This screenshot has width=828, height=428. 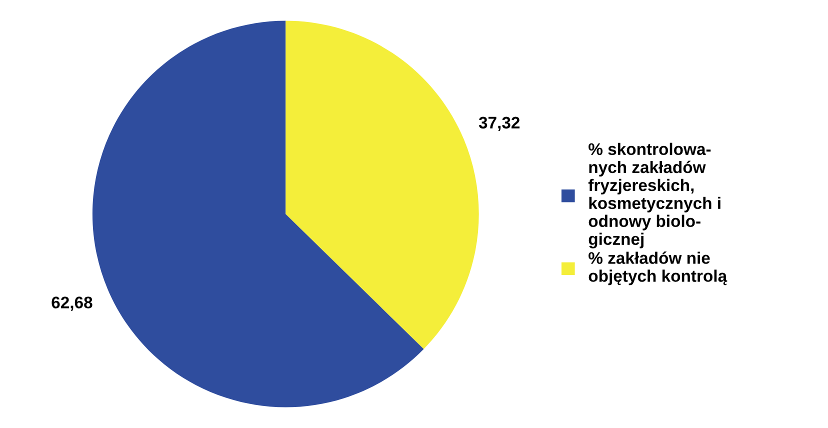 What do you see at coordinates (654, 195) in the screenshot?
I see `legend-label: % skontrolowa- nych zakładów fryzjereskich, kosmetycznych i odnowy biolo- gicznej` at bounding box center [654, 195].